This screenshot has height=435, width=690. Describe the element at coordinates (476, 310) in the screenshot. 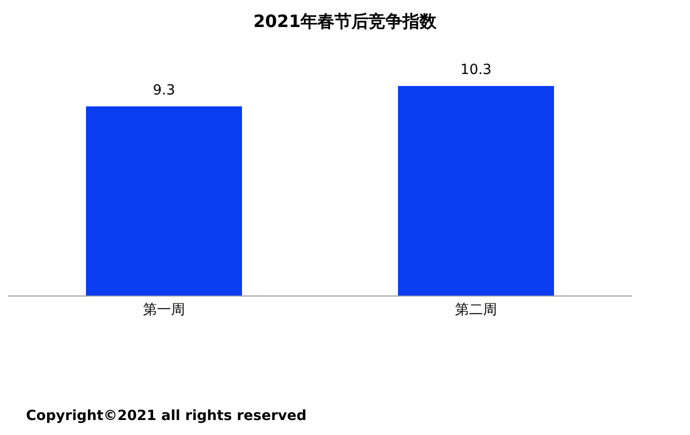

I see `x-tick-label: 第二周` at that location.